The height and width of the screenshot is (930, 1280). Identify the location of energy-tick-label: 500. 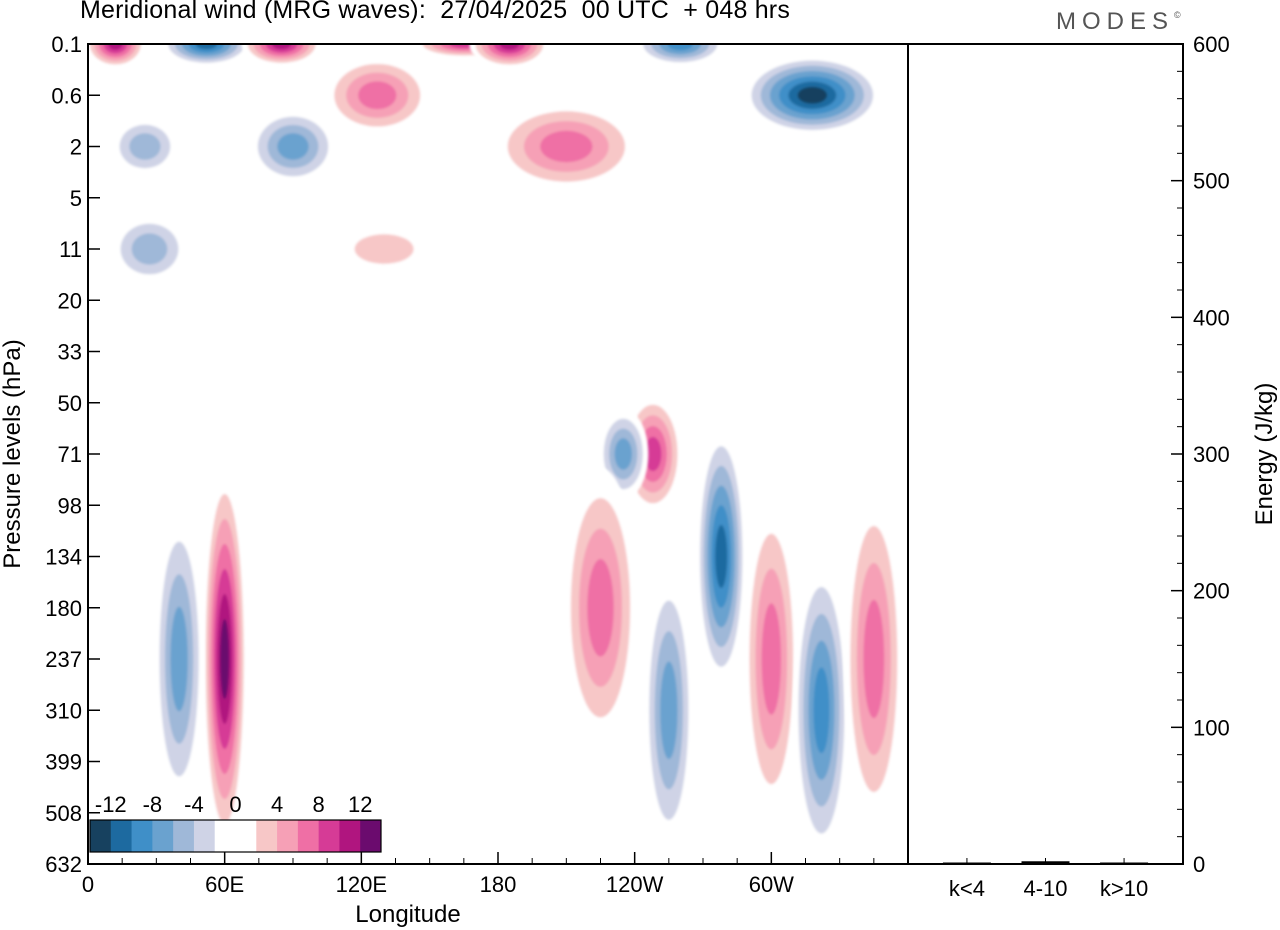
(1211, 181).